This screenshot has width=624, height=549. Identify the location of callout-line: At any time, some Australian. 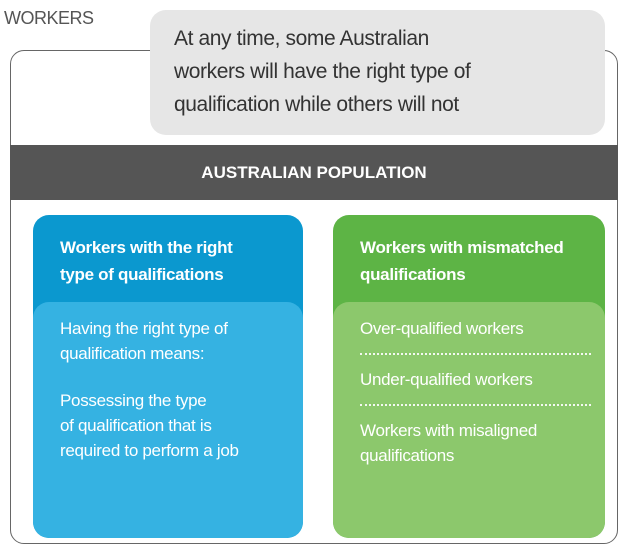
(301, 38).